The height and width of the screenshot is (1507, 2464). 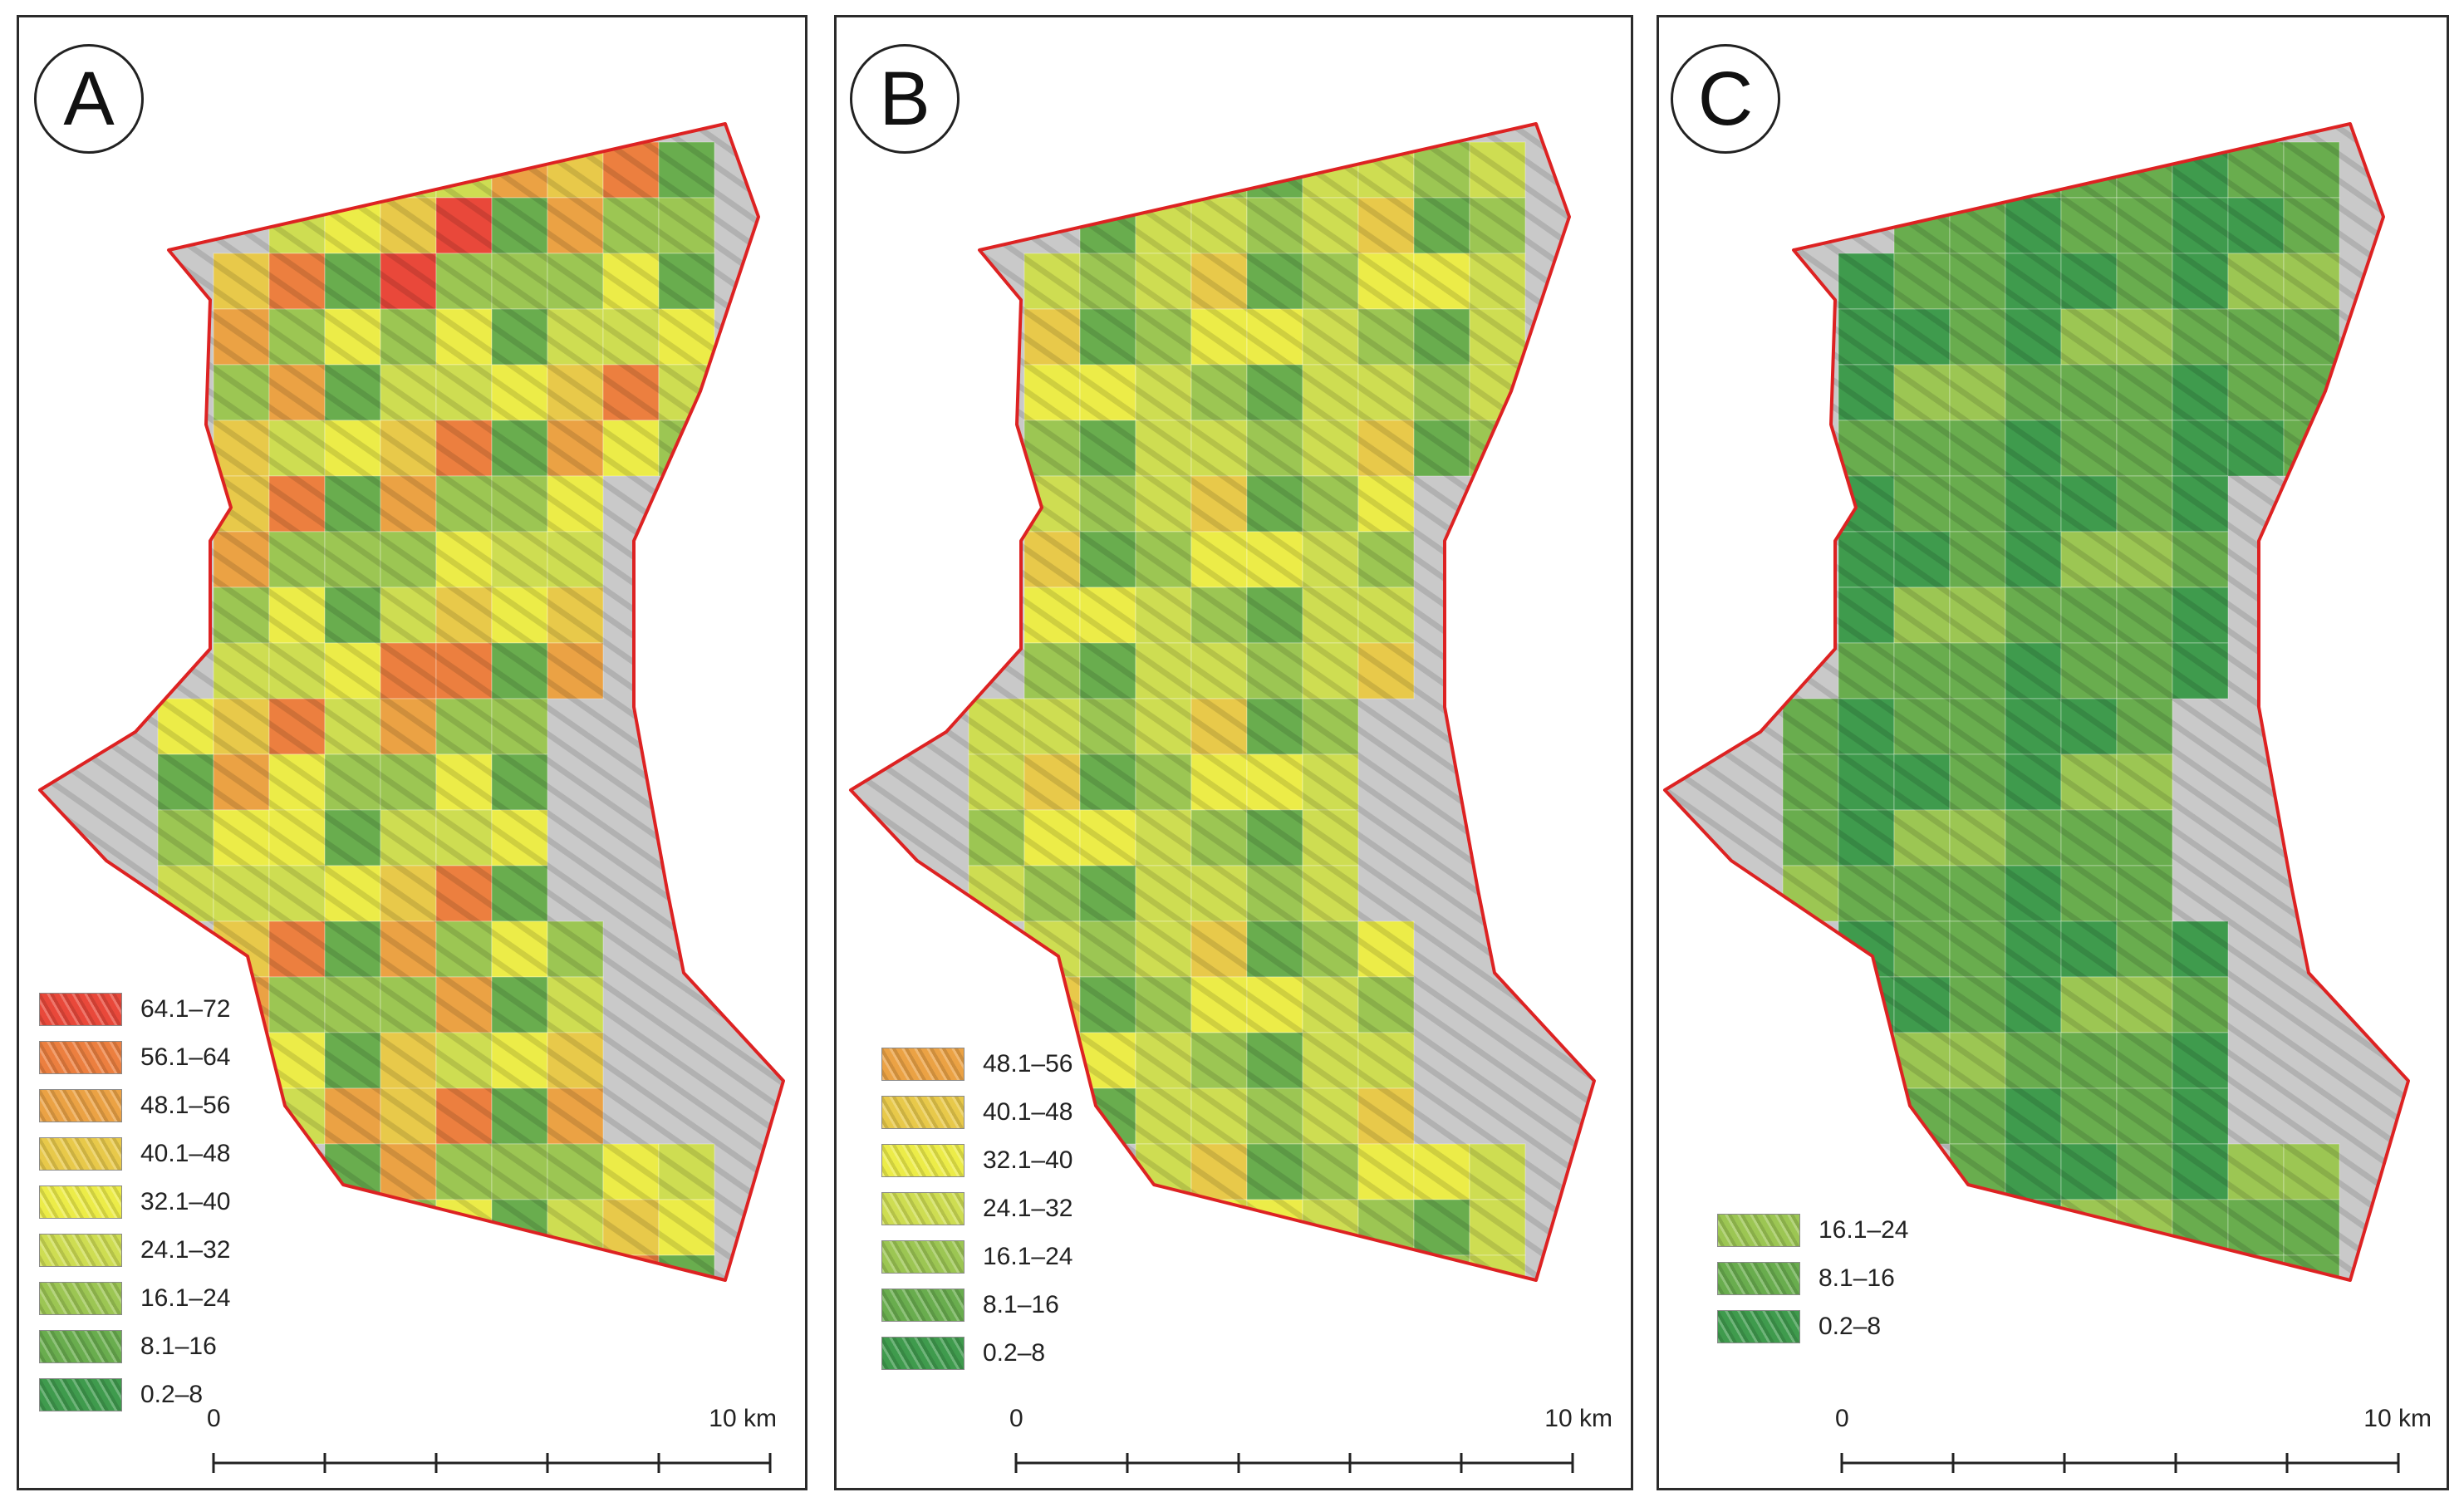 I want to click on panel-label: B, so click(x=905, y=99).